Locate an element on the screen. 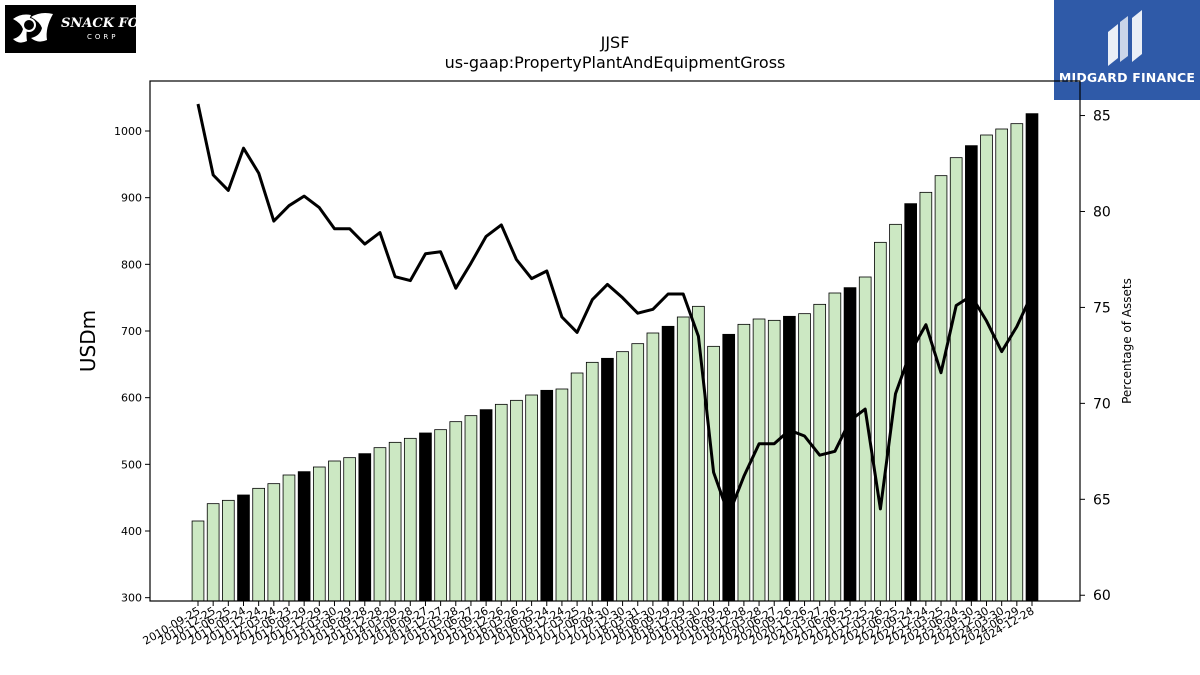 The height and width of the screenshot is (675, 1200). y-tick-label: 300 is located at coordinates (131, 598).